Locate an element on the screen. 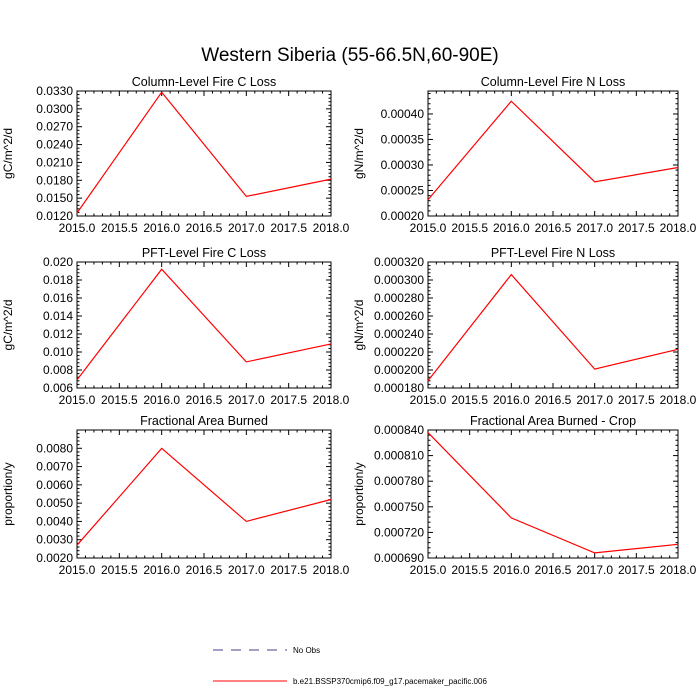  y-tick-label: 0.000240 is located at coordinates (399, 334).